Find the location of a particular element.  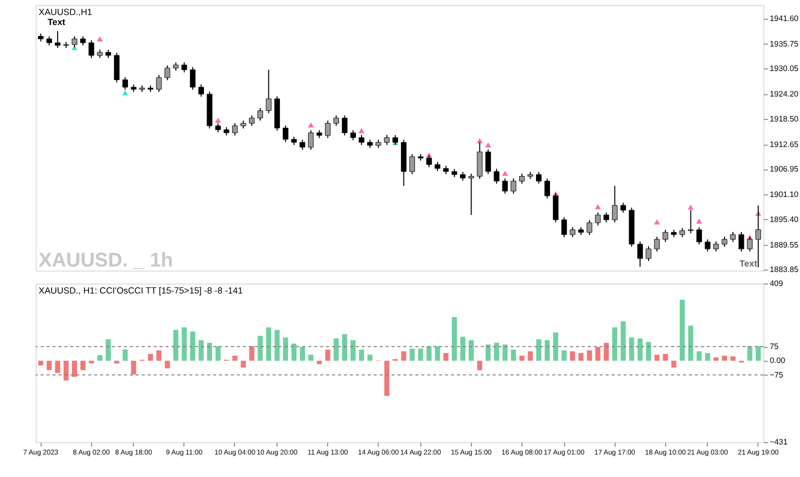

y-tick-label: 1889.55 is located at coordinates (784, 245).